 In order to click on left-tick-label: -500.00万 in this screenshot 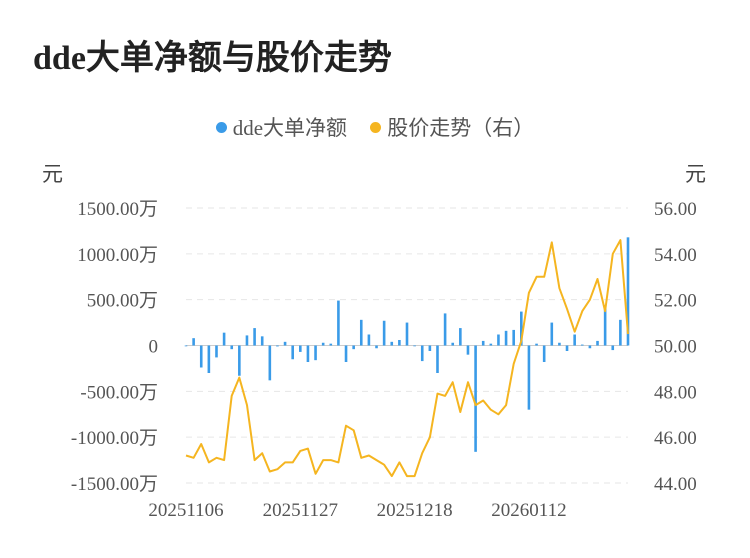, I will do `click(119, 392)`.